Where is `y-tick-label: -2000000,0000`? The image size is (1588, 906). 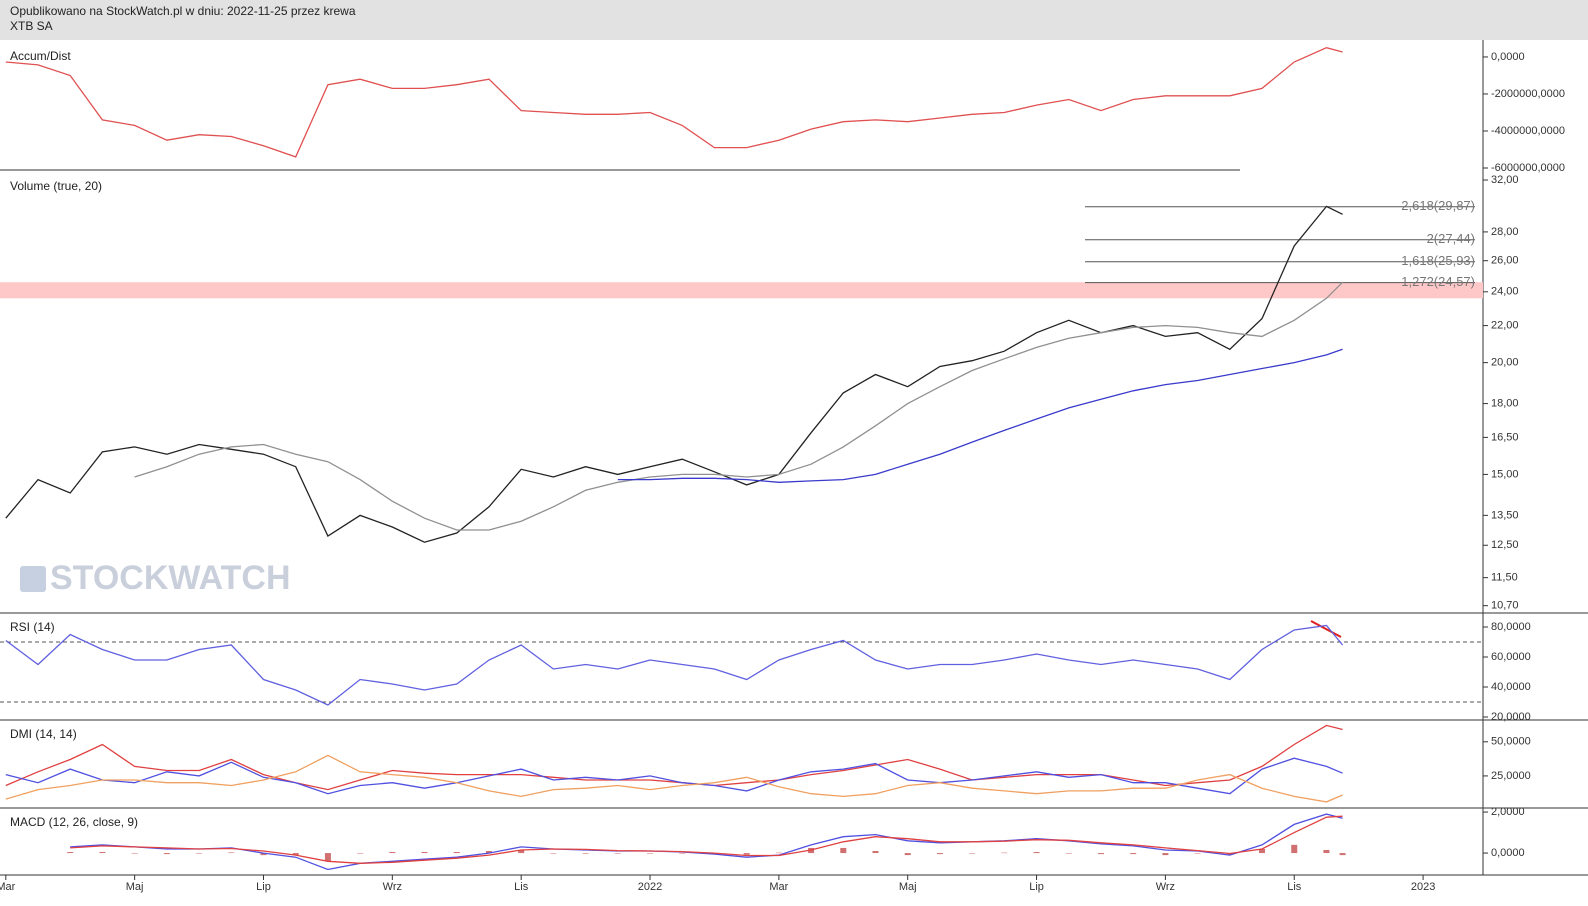
y-tick-label: -2000000,0000 is located at coordinates (1528, 94).